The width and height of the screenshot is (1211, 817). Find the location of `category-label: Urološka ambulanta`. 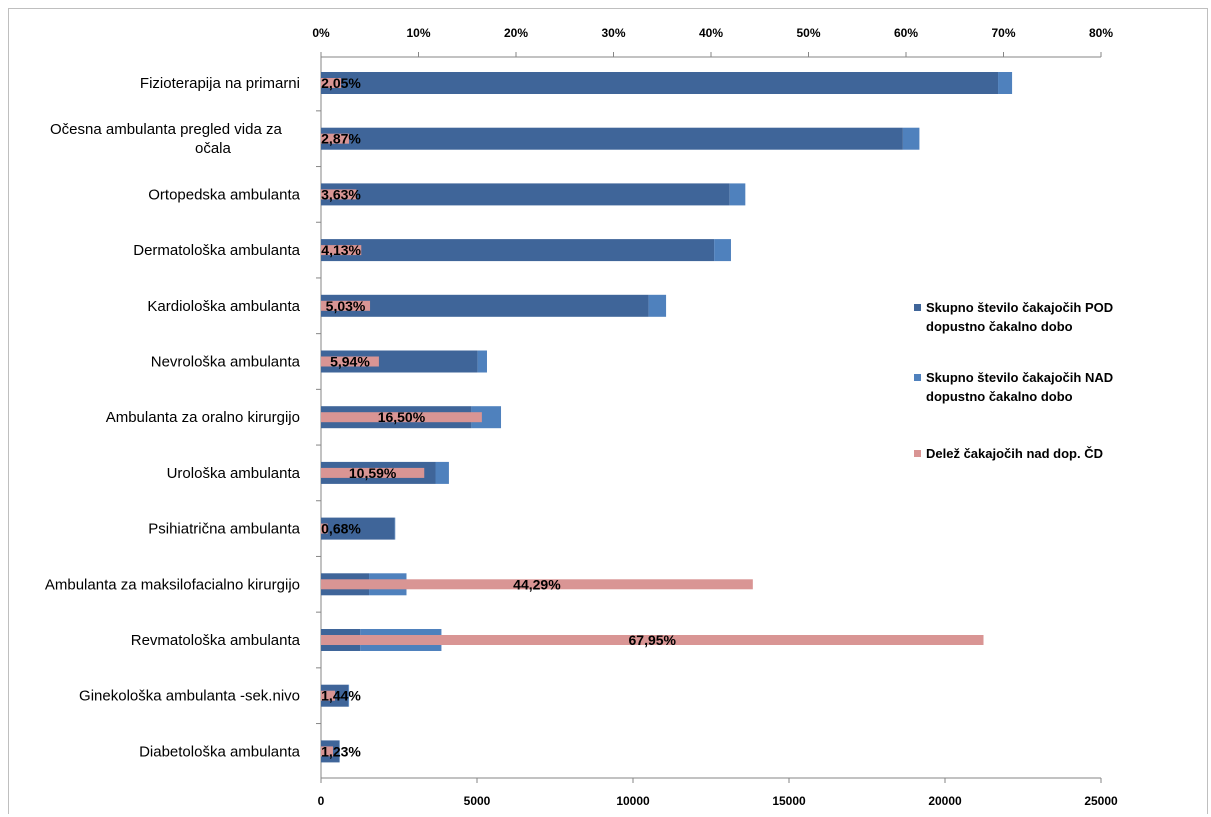

category-label: Urološka ambulanta is located at coordinates (234, 473).